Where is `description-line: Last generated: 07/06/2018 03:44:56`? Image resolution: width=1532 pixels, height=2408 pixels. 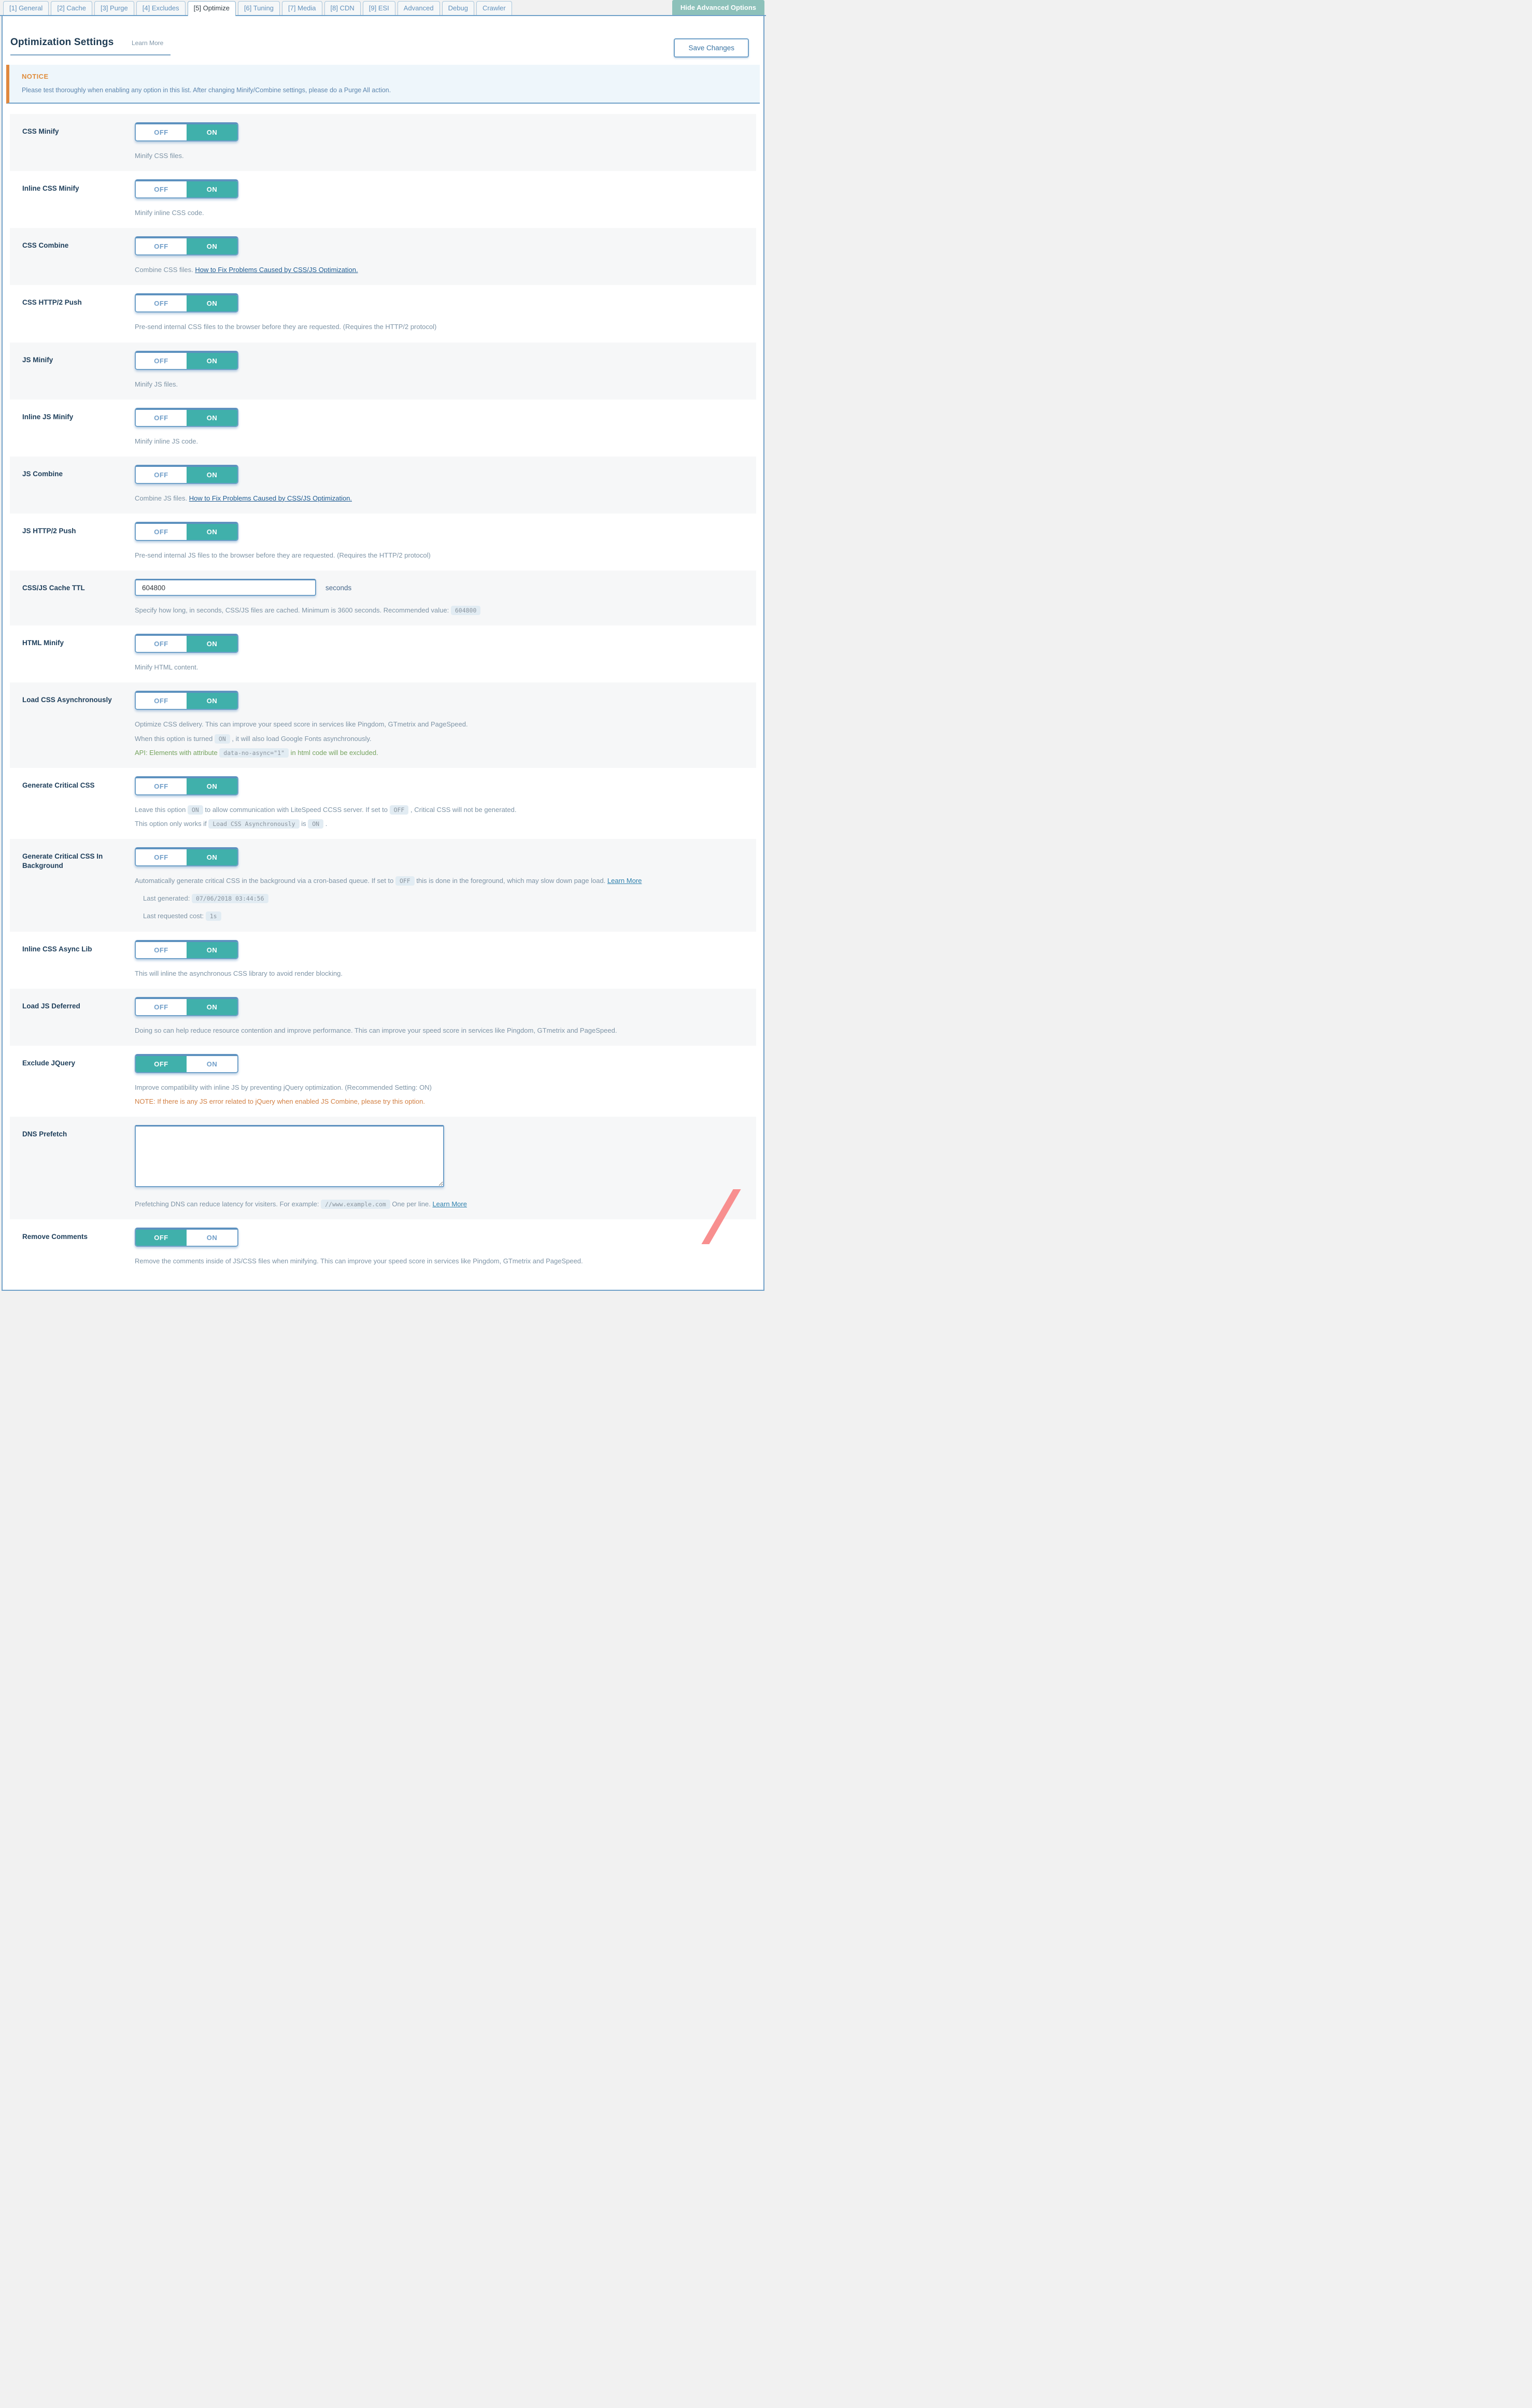
description-line: Last generated: 07/06/2018 03:44:56 is located at coordinates (442, 899).